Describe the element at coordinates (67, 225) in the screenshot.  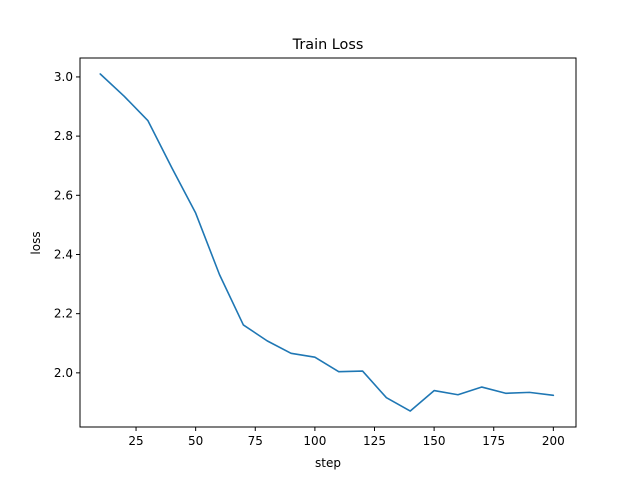
I see `y-axis-ticks: 2.0 2.2 2.4 2.6 2.8 3.0` at that location.